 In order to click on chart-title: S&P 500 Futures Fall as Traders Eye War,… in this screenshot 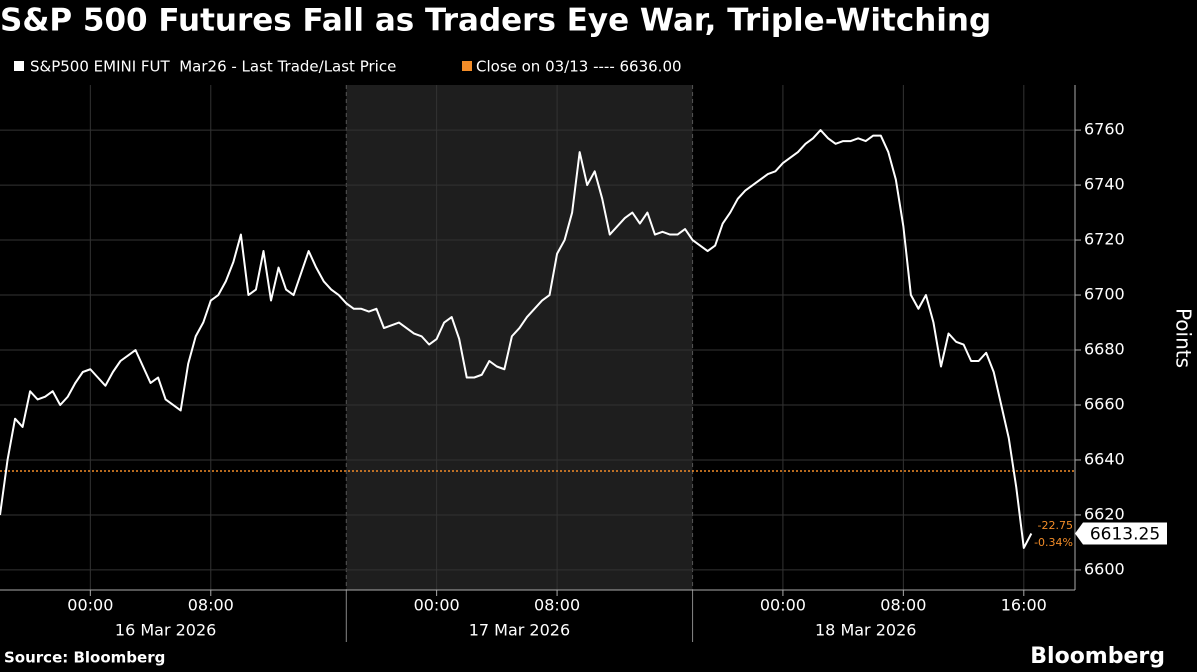, I will do `click(495, 21)`.